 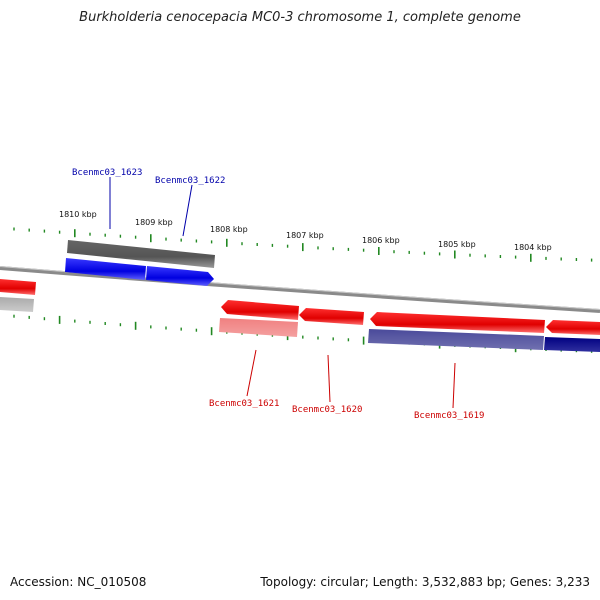 I want to click on scale-label-1810: 1810 kbp, so click(x=78, y=214).